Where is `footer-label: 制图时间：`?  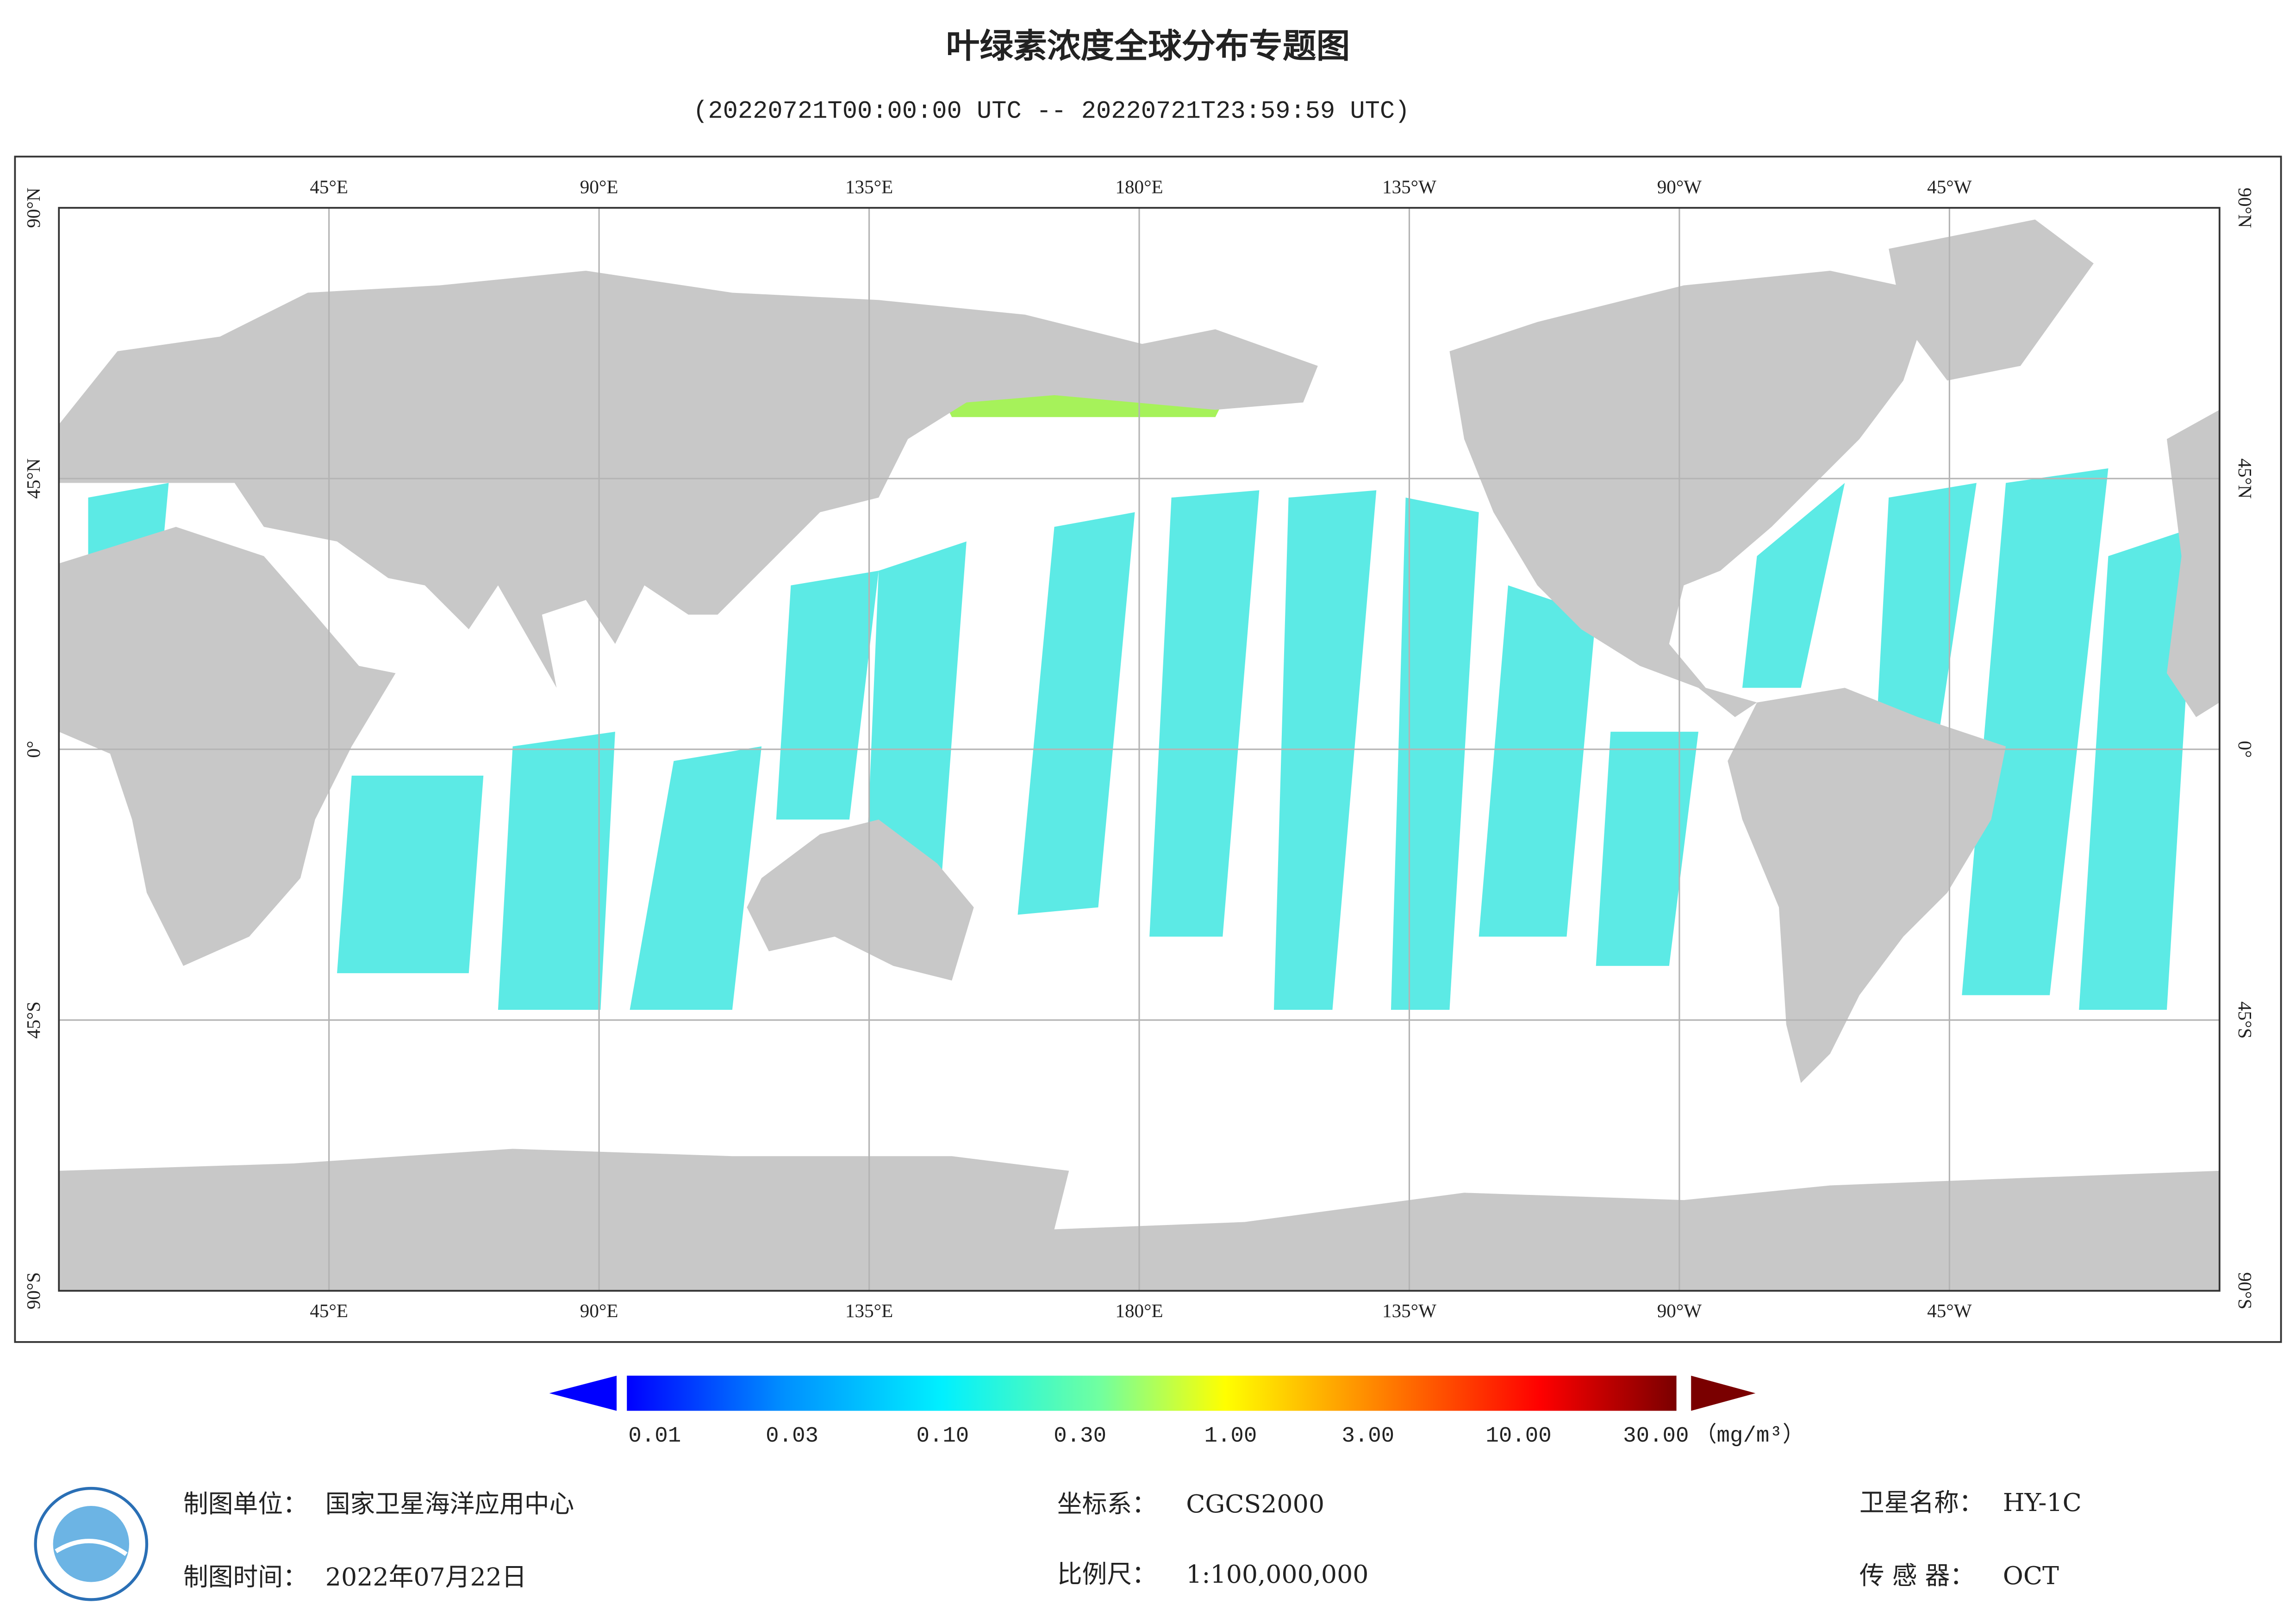 footer-label: 制图时间： is located at coordinates (246, 1577).